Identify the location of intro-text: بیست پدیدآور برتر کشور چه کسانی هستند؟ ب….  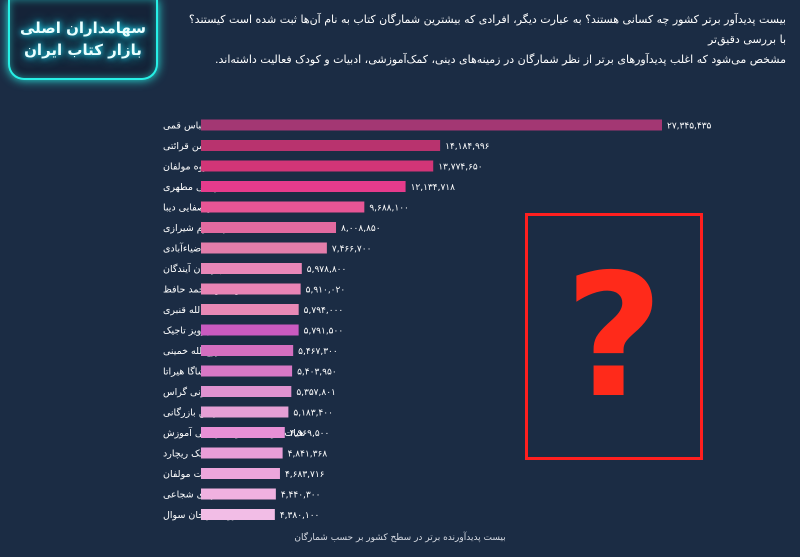
(486, 40).